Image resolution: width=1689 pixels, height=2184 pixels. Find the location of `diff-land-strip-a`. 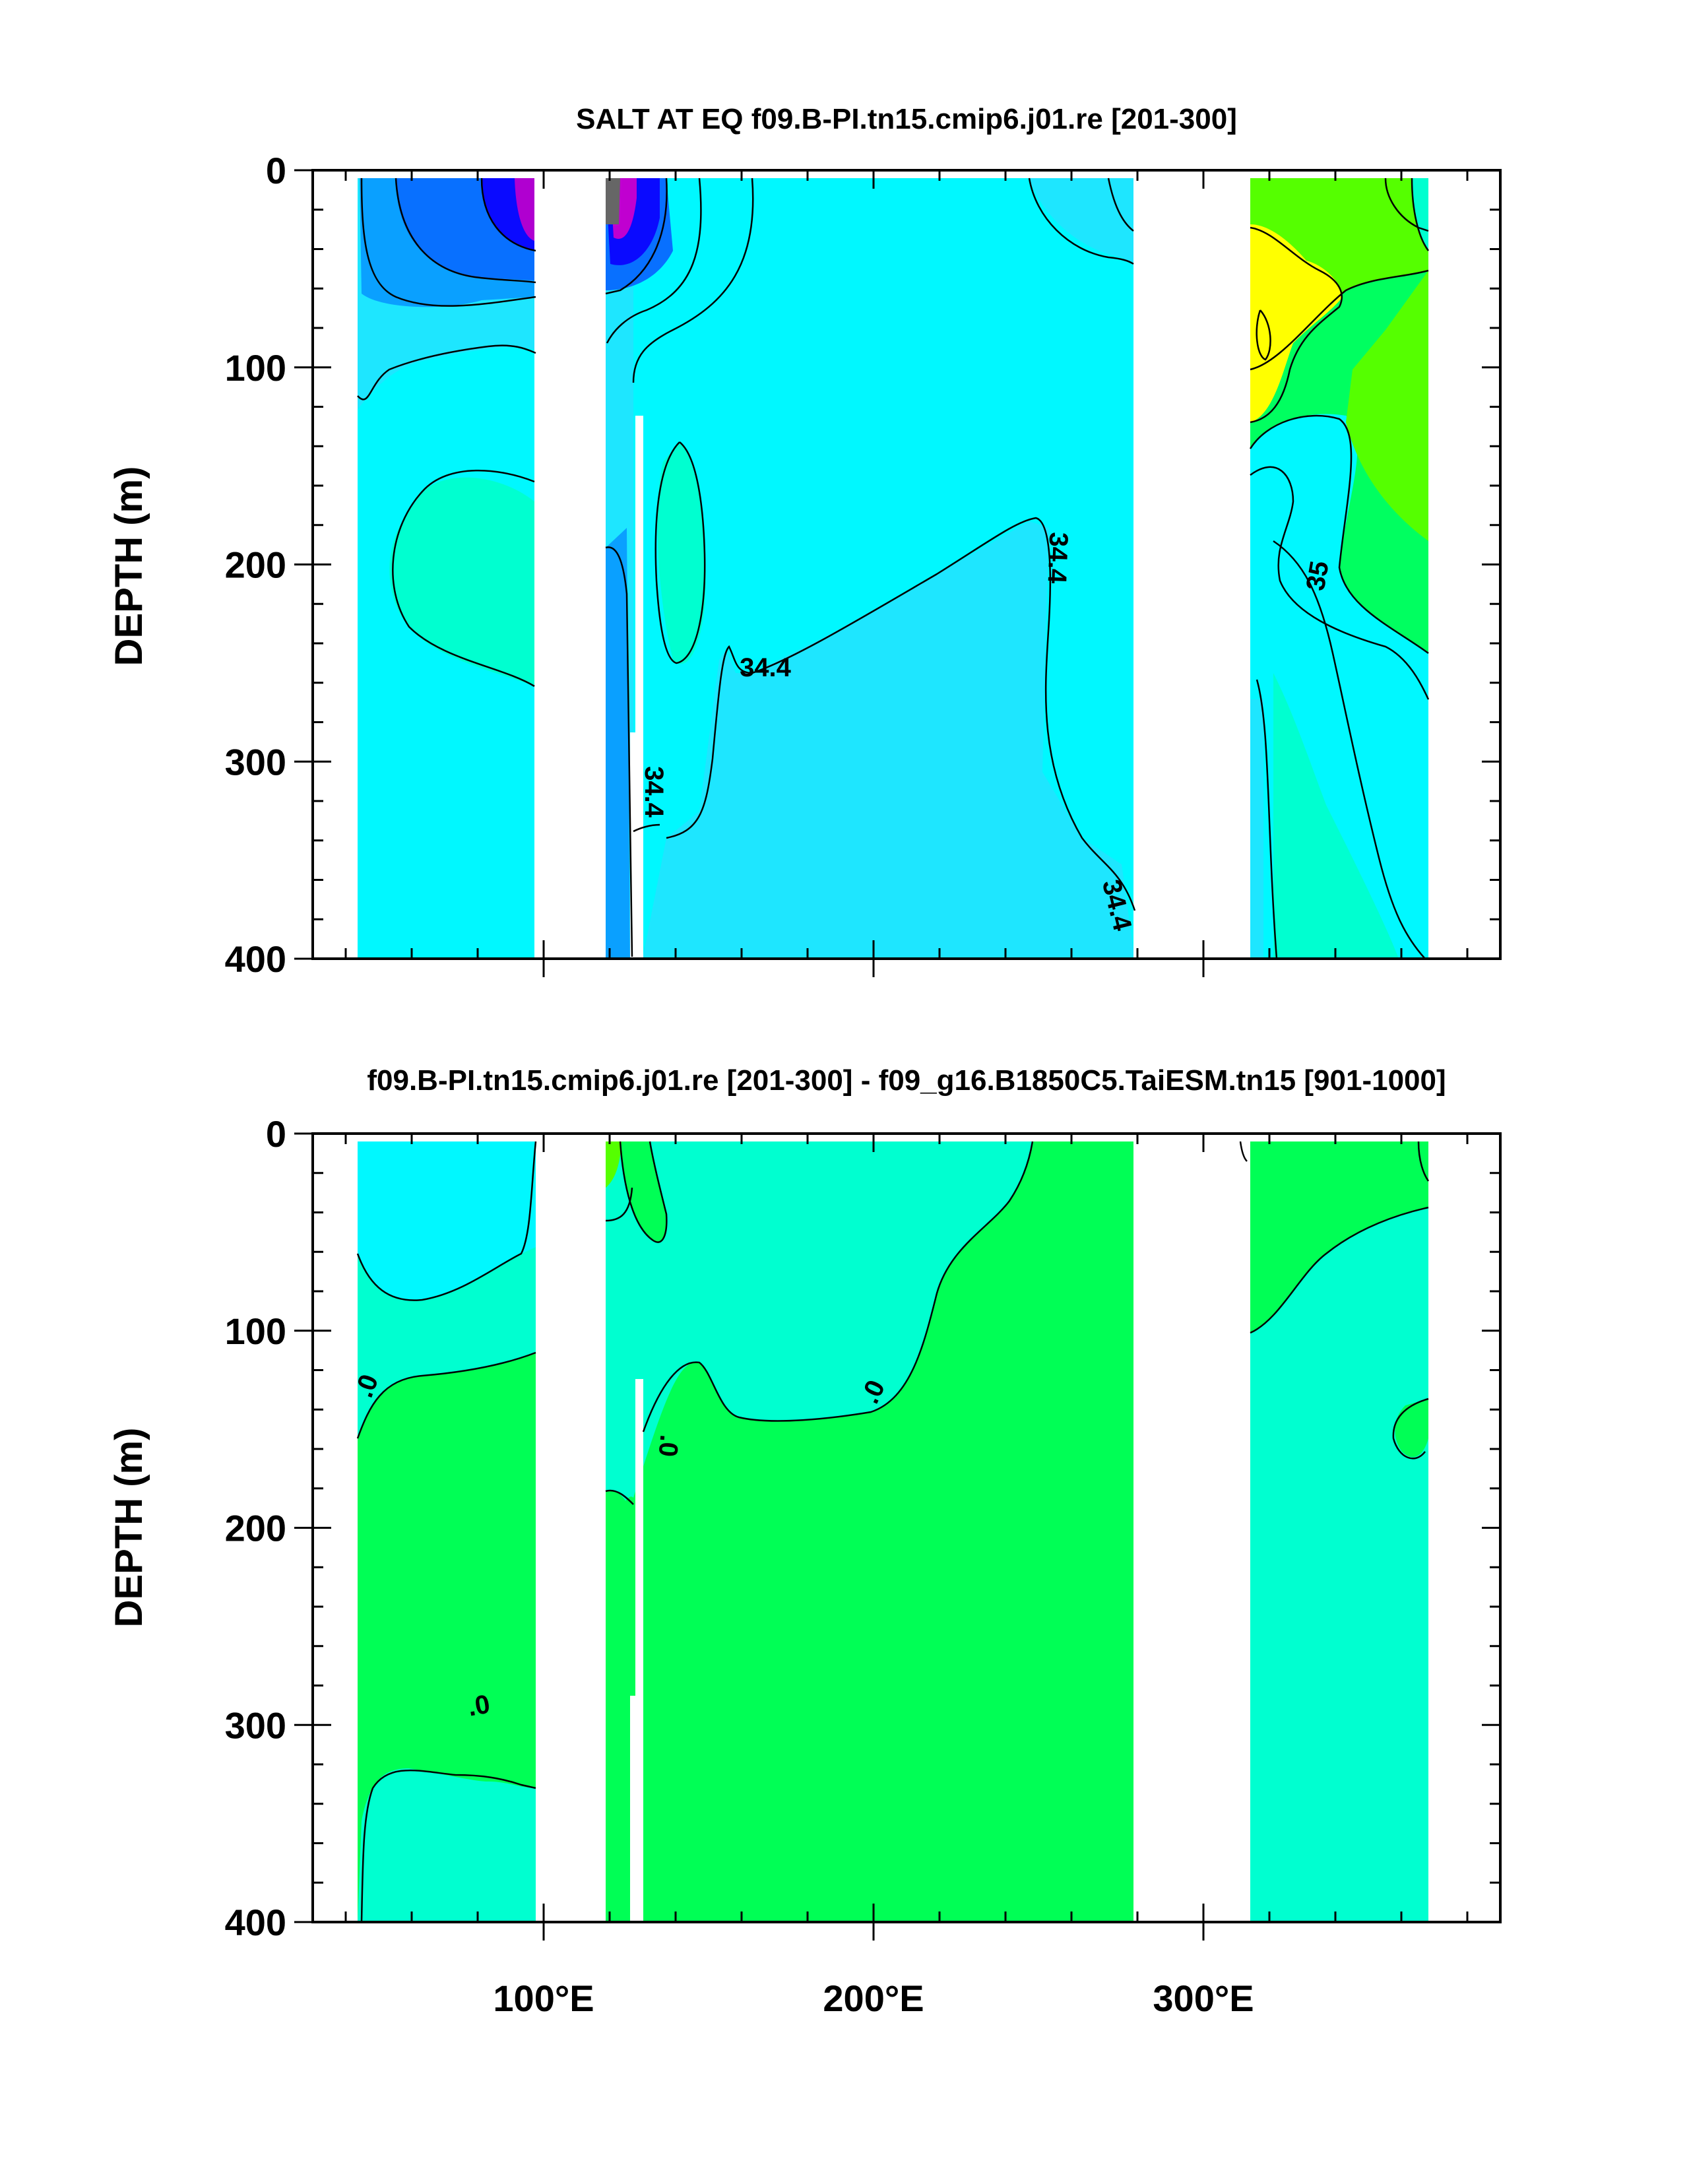

diff-land-strip-a is located at coordinates (632, 1809).